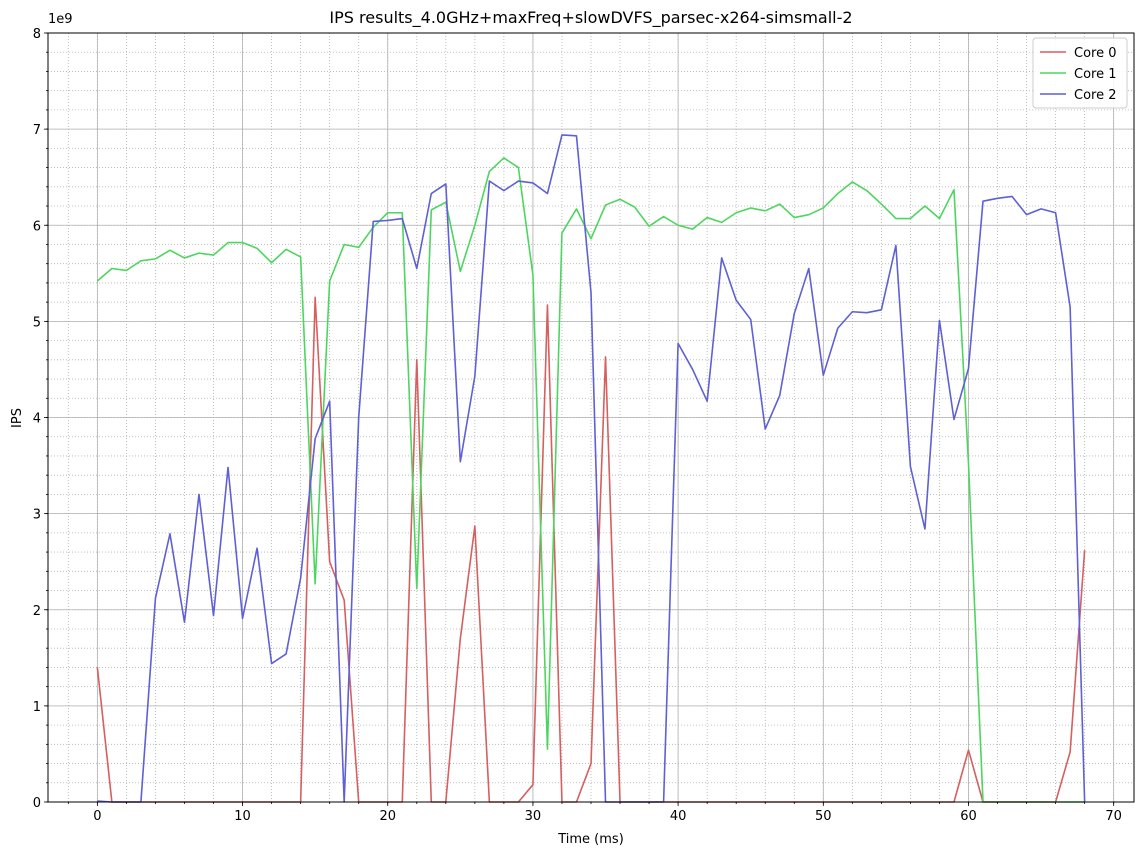 The height and width of the screenshot is (855, 1146). I want to click on x-axis-label: Time (ms), so click(590, 839).